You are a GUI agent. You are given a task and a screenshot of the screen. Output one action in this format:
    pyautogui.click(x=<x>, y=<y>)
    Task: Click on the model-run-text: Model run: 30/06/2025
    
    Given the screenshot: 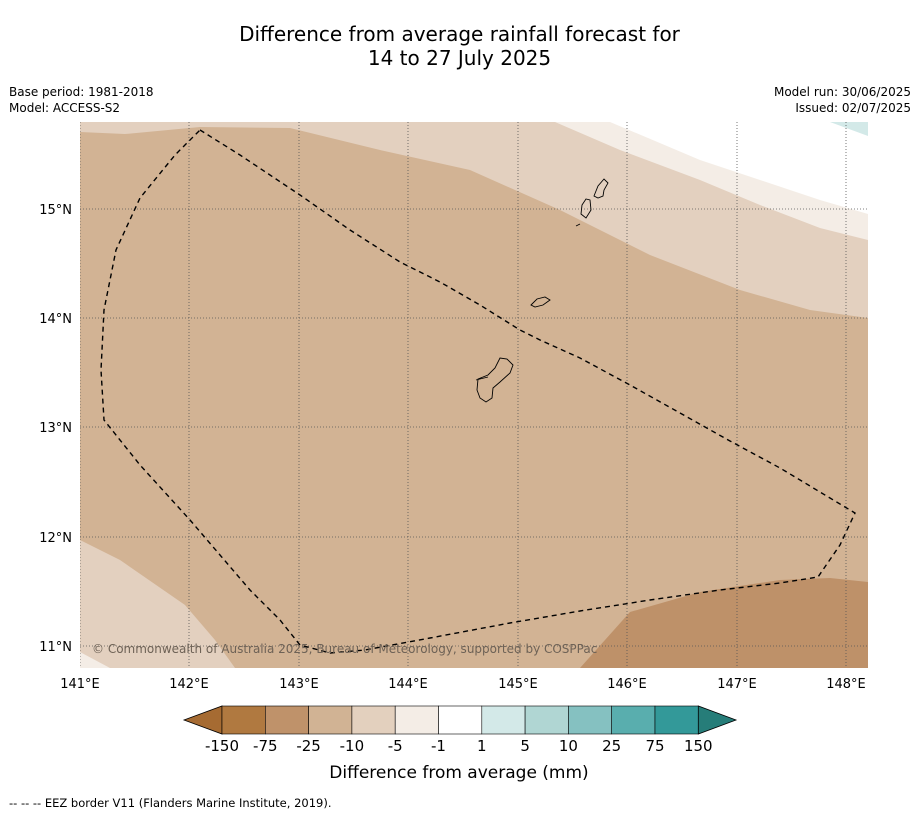 What is the action you would take?
    pyautogui.click(x=842, y=92)
    